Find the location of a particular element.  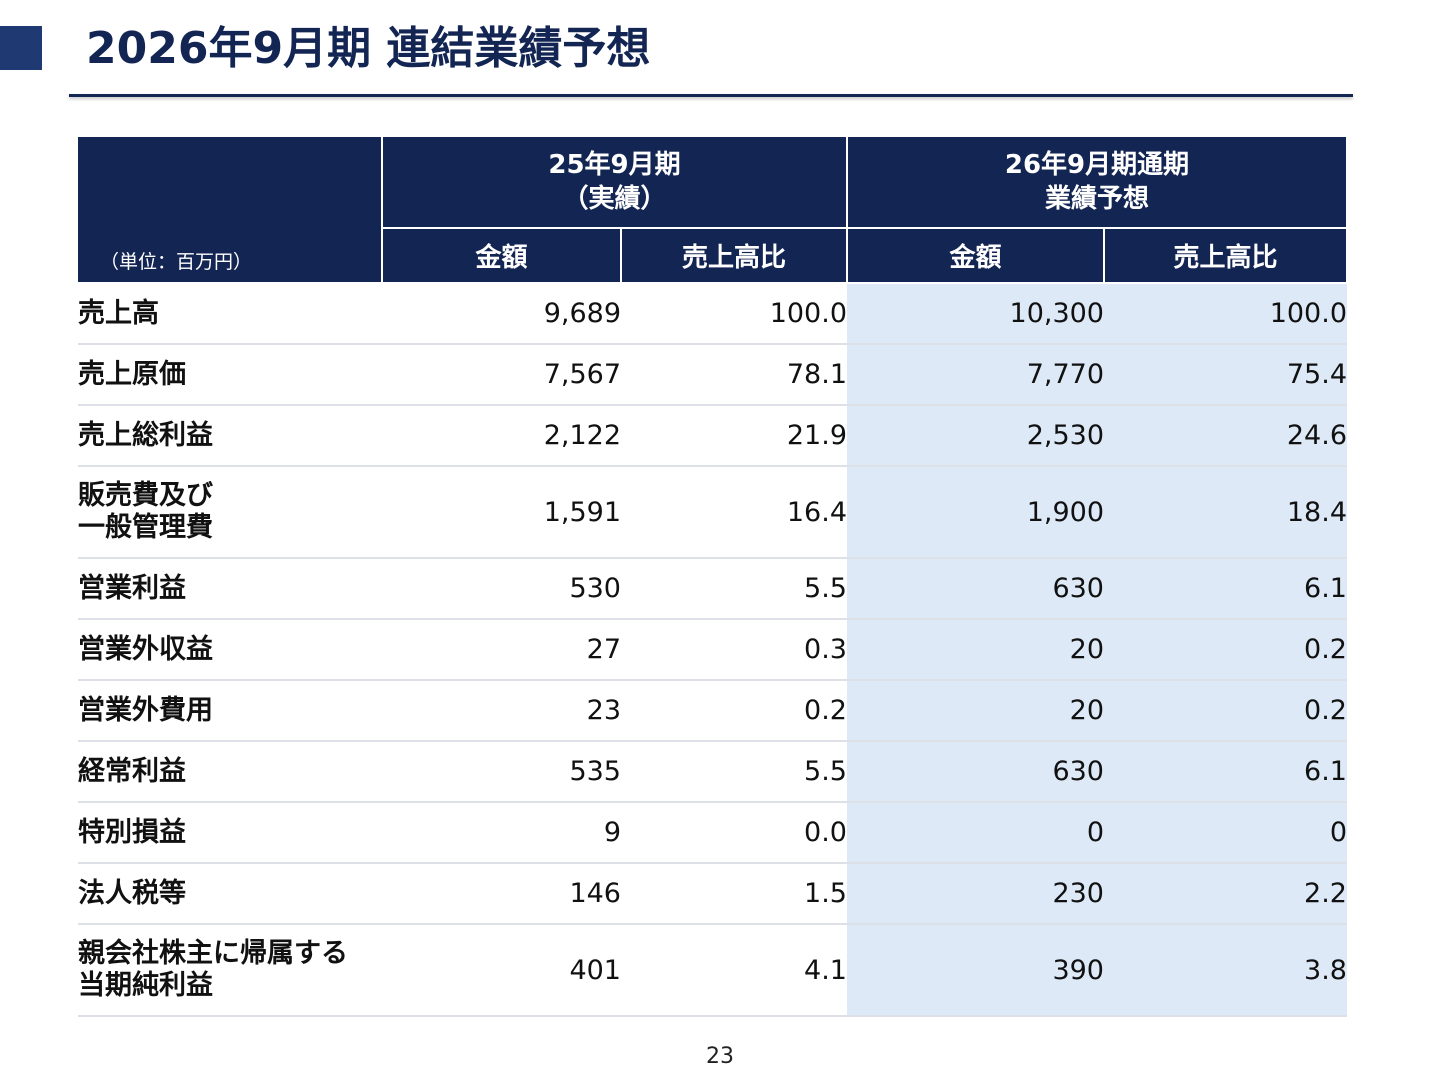

row-label-line: 営業外収益 is located at coordinates (145, 649).